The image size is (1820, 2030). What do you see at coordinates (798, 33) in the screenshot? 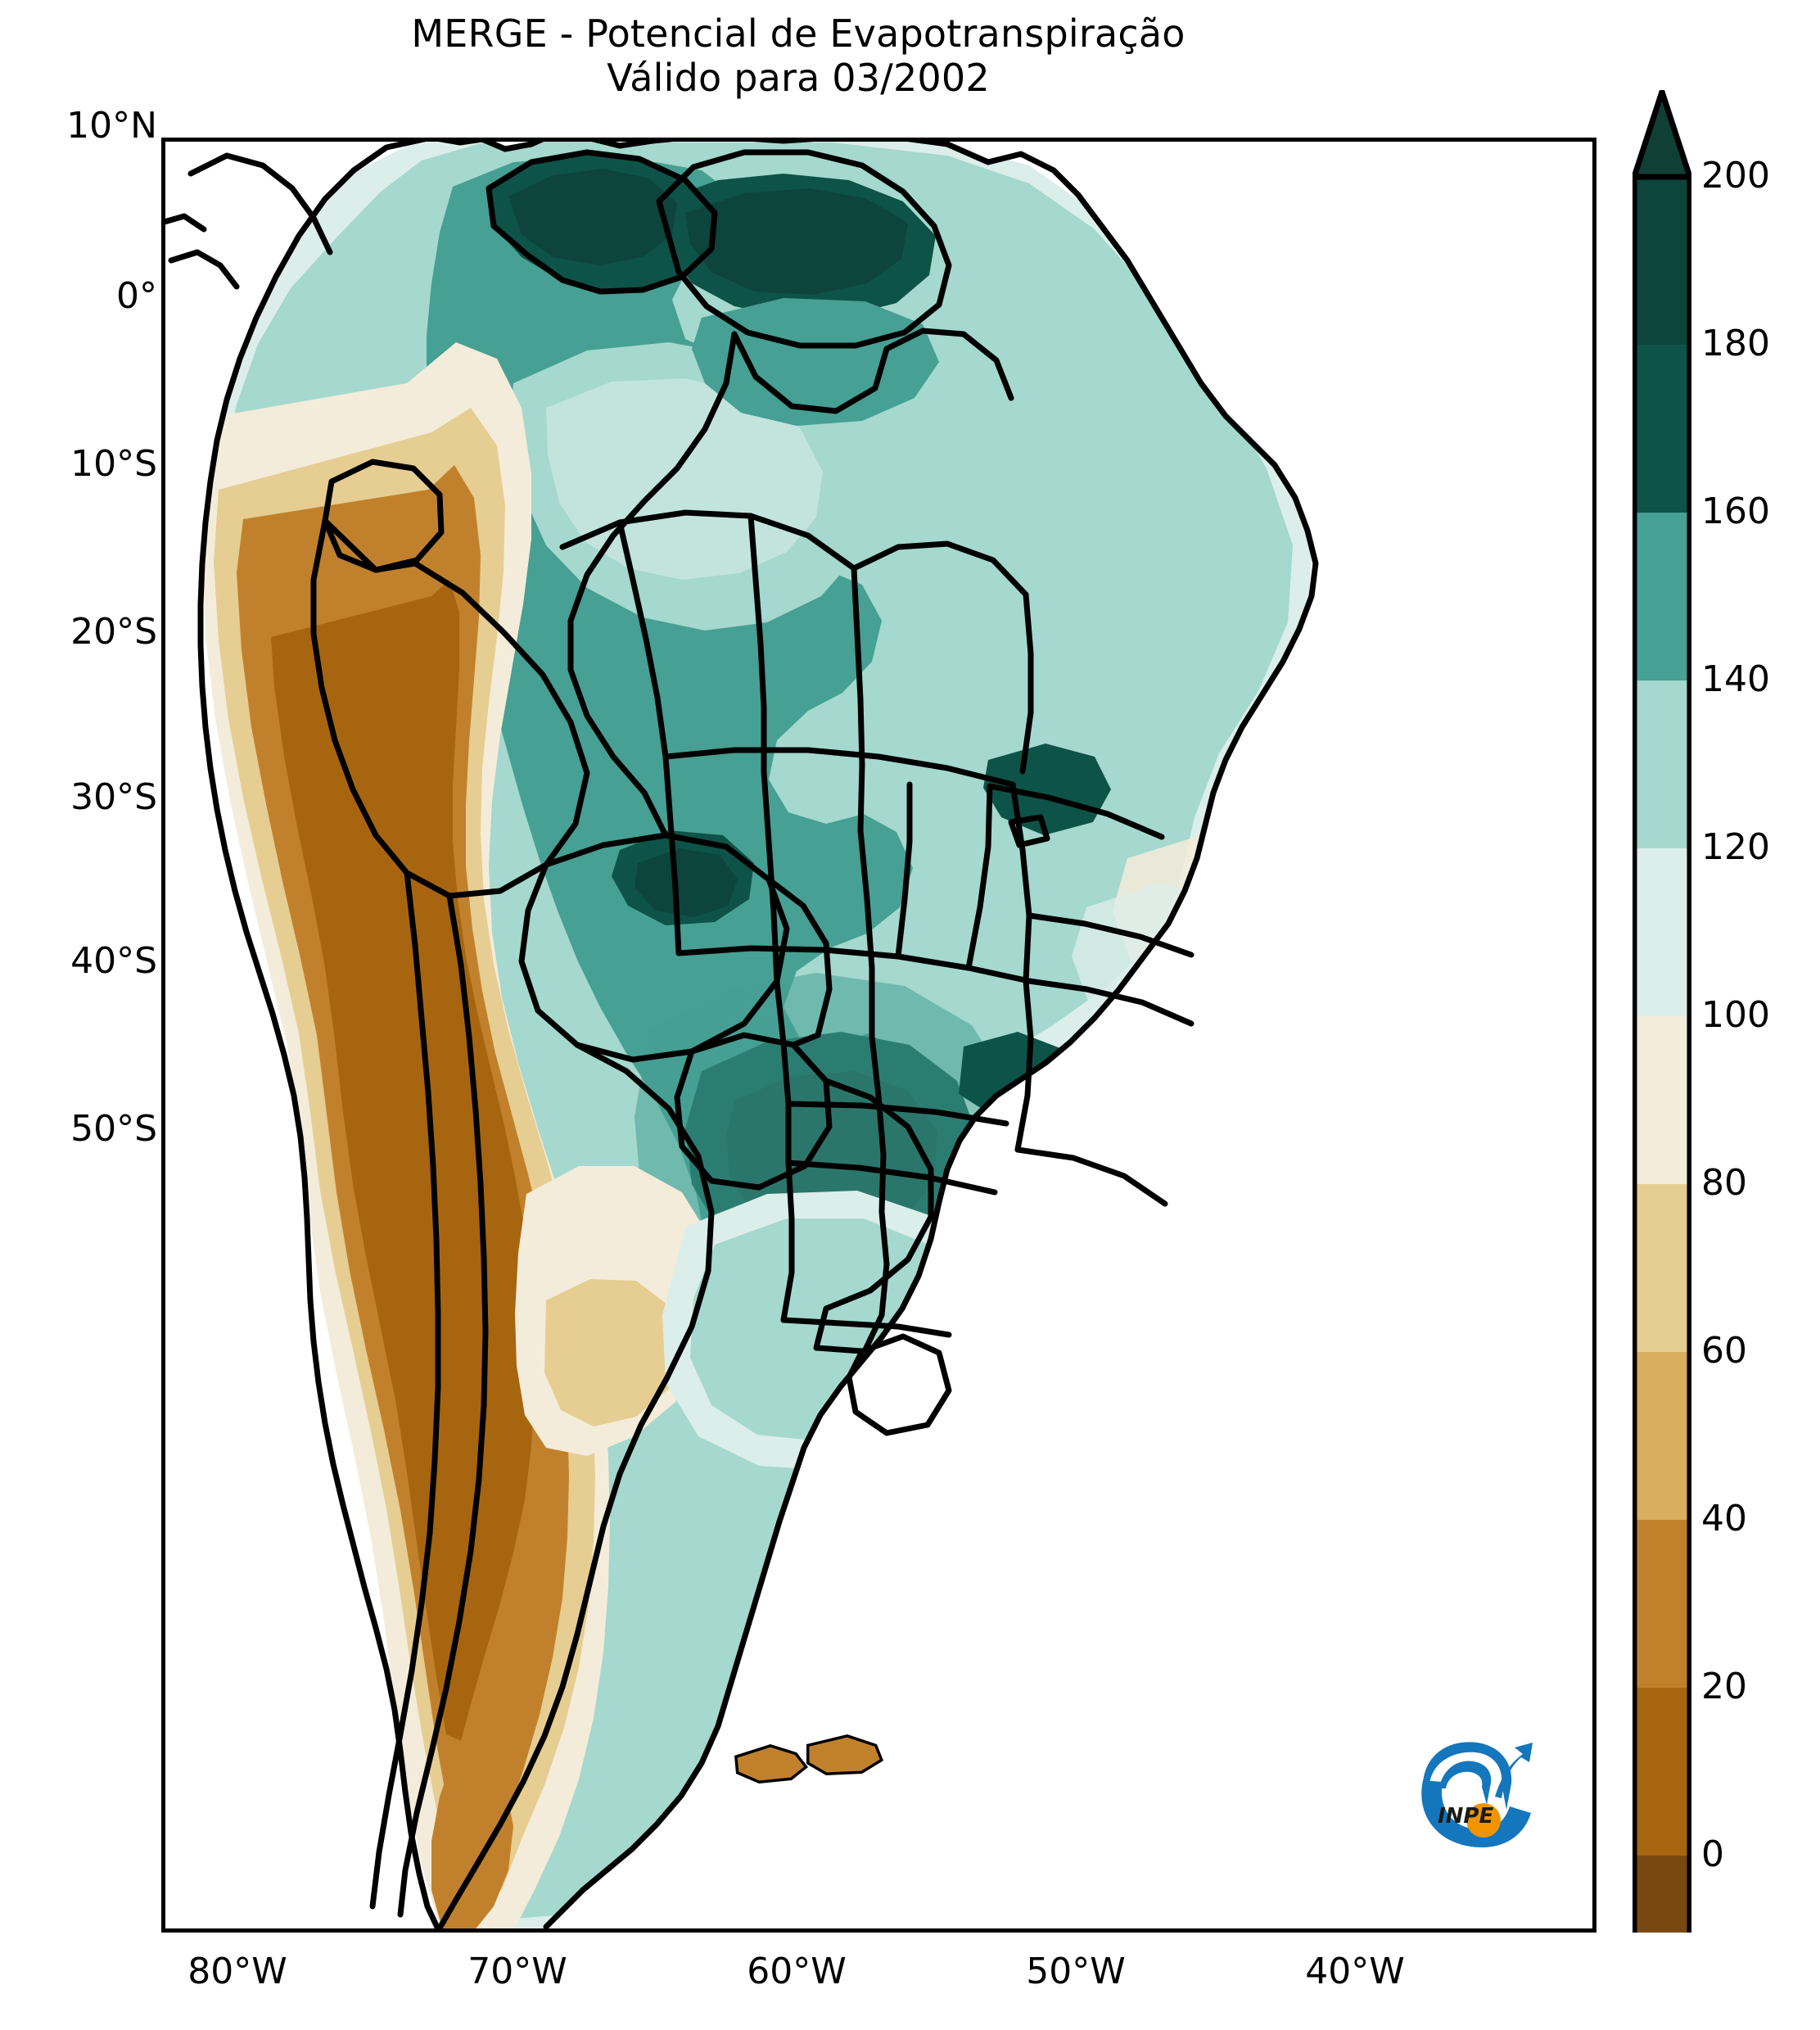
I see `title-line-1: MERGE - Potencial de Evapotranspiração` at bounding box center [798, 33].